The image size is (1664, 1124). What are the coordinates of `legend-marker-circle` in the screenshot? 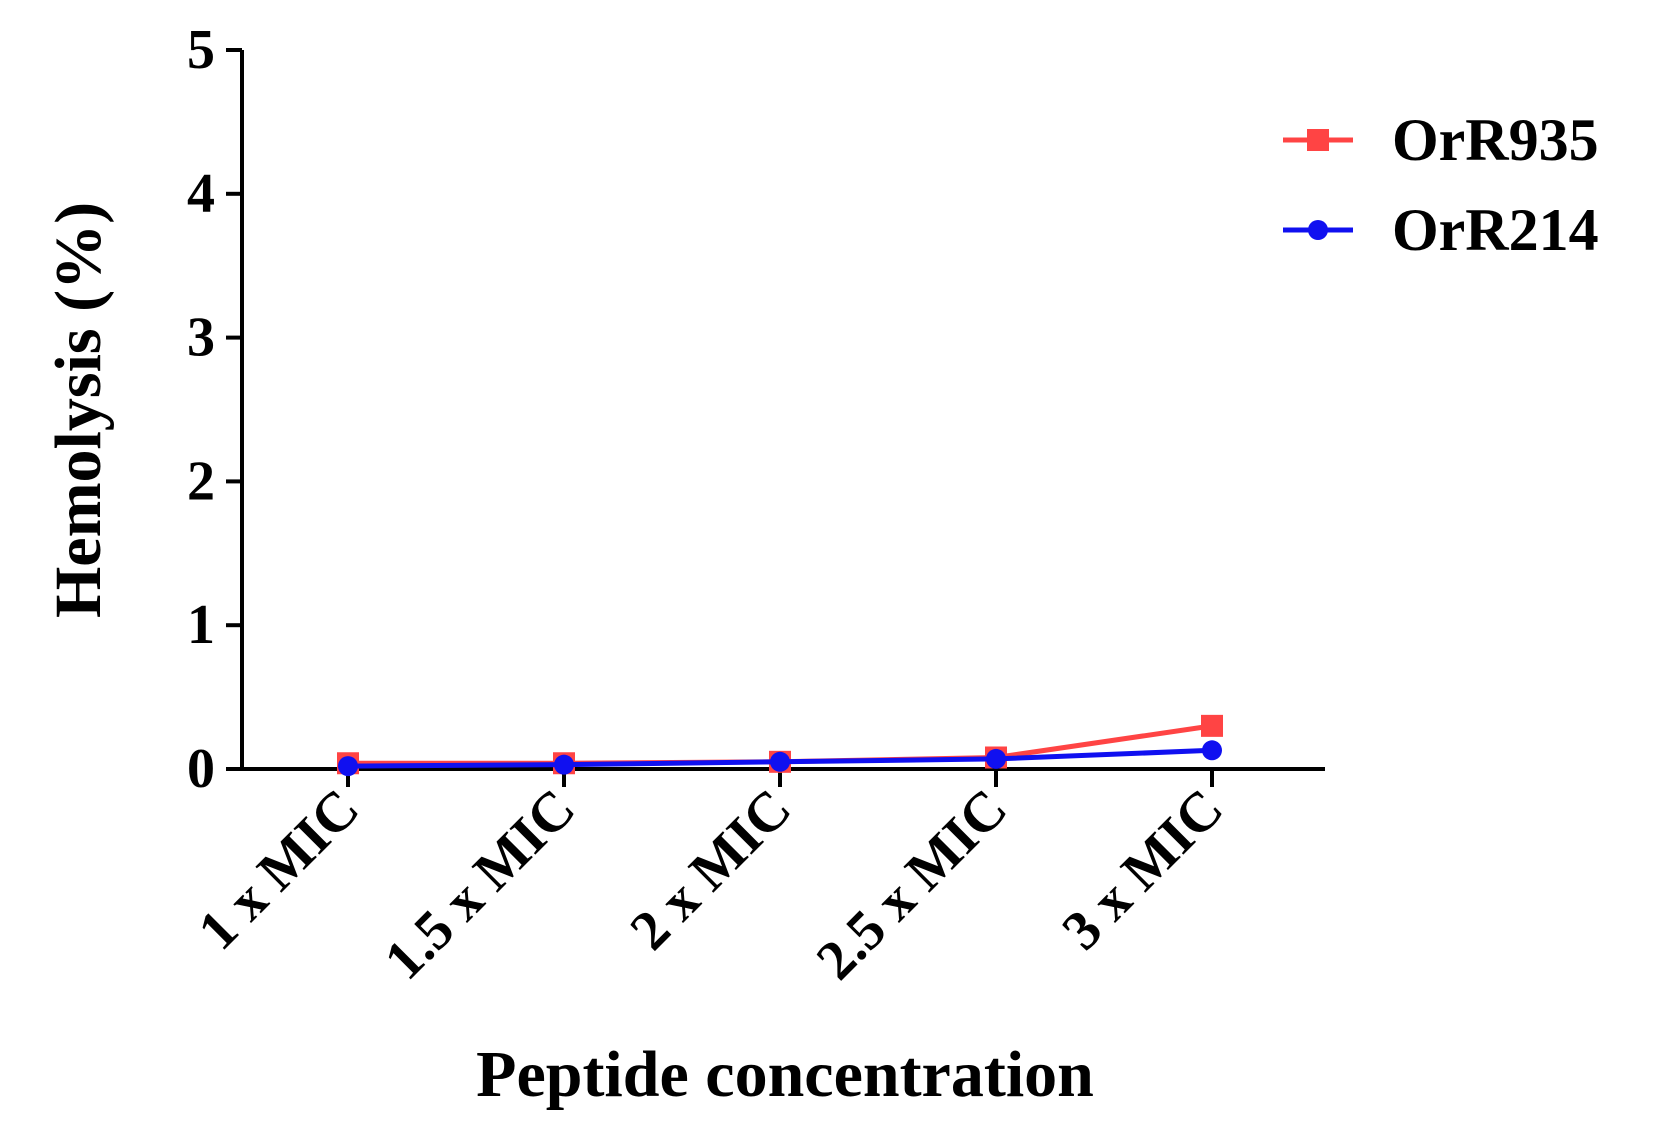 It's located at (1318, 230).